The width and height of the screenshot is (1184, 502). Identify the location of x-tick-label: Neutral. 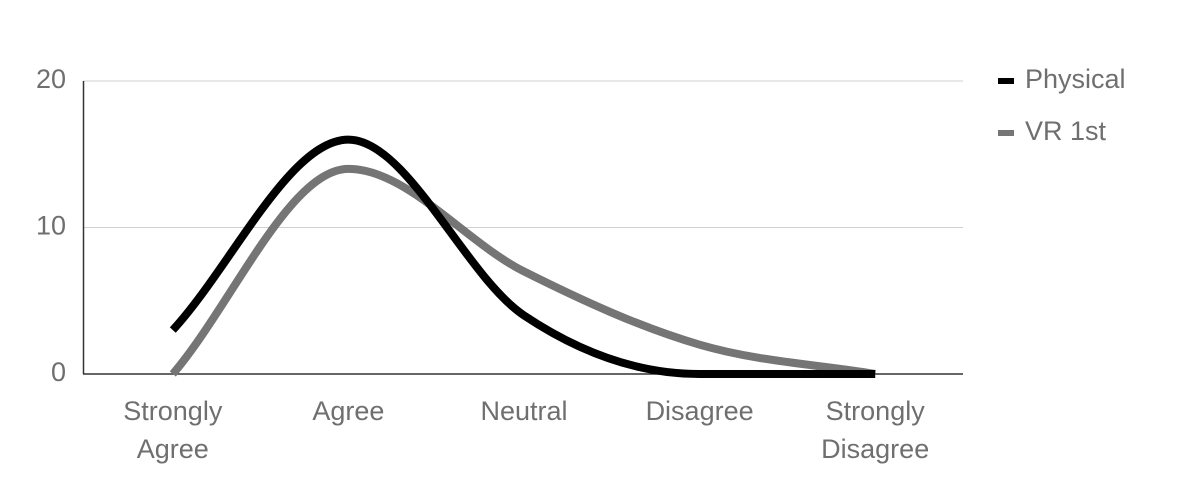
(524, 411).